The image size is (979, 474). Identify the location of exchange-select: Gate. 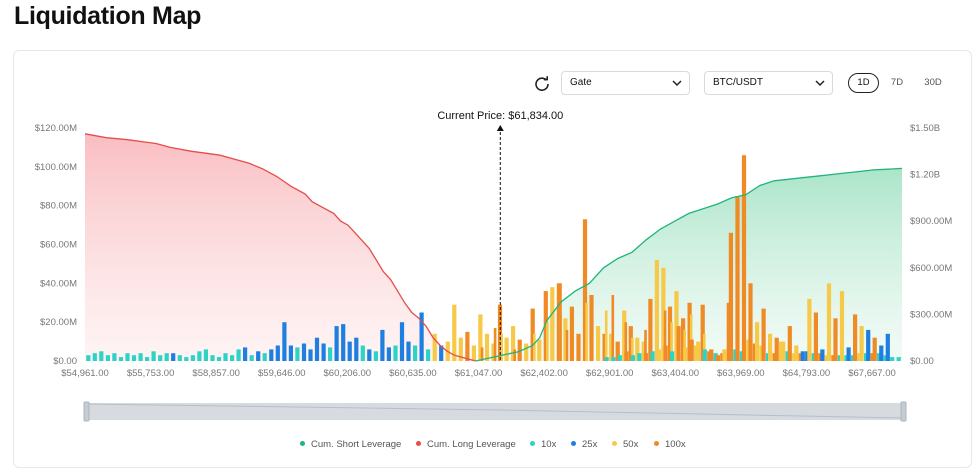
(625, 83).